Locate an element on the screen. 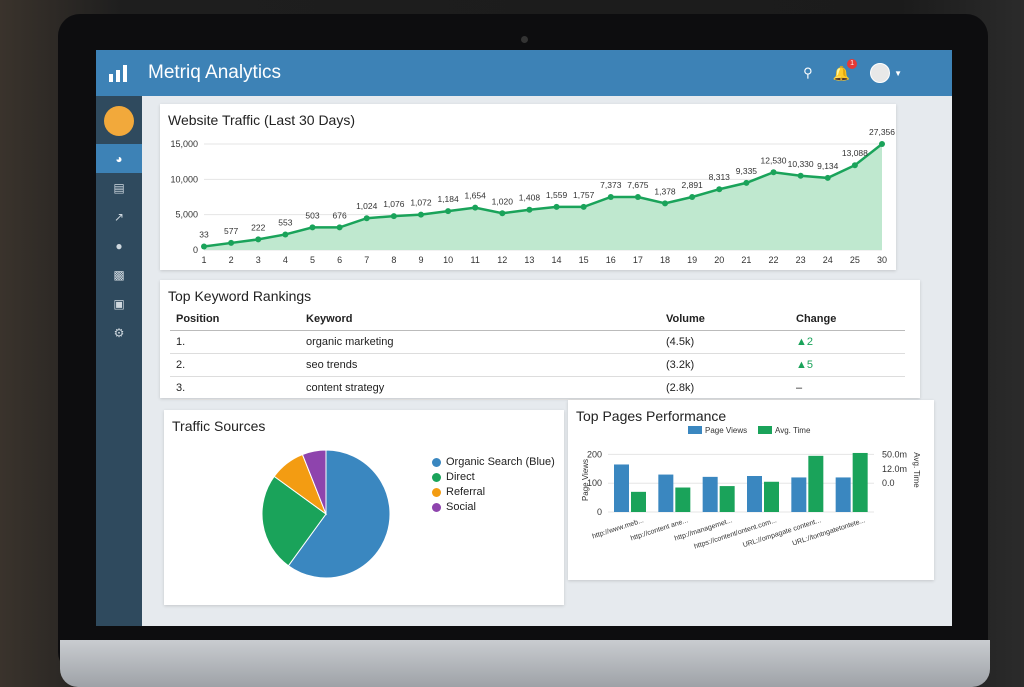  monitor-chin is located at coordinates (525, 663).